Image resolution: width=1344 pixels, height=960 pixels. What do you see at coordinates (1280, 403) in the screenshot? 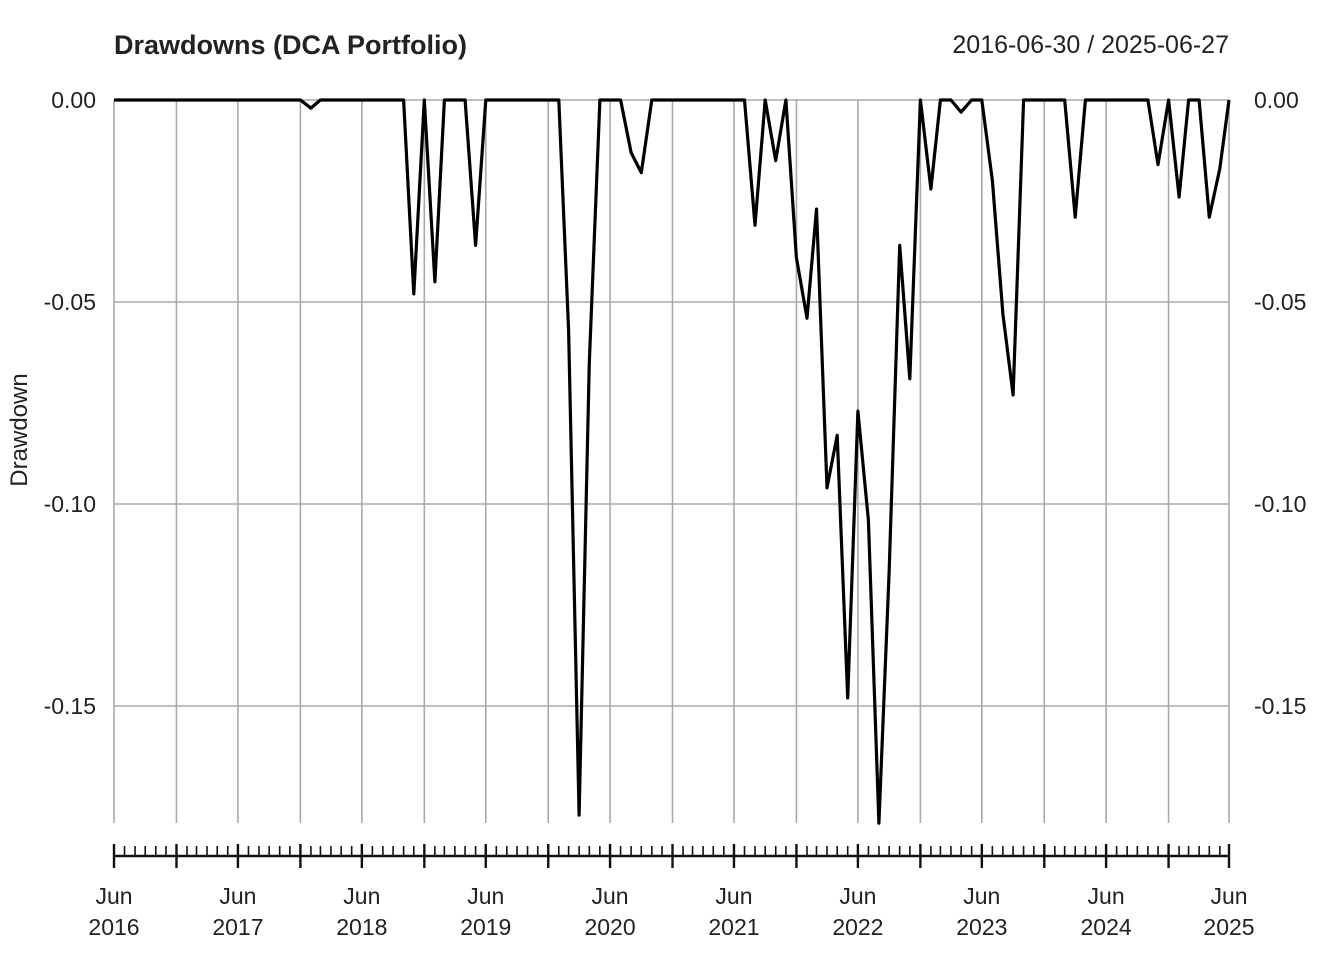
I see `y-tick-labels-right: 0.00 -0.05 -0.10 -0.15` at bounding box center [1280, 403].